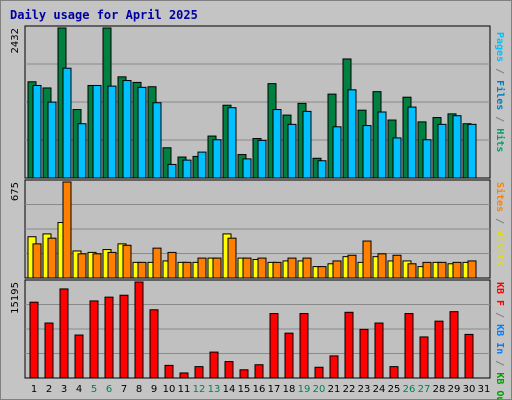 This screenshot has width=512, height=400. What do you see at coordinates (334, 389) in the screenshot?
I see `x-tick-label: 21` at bounding box center [334, 389].